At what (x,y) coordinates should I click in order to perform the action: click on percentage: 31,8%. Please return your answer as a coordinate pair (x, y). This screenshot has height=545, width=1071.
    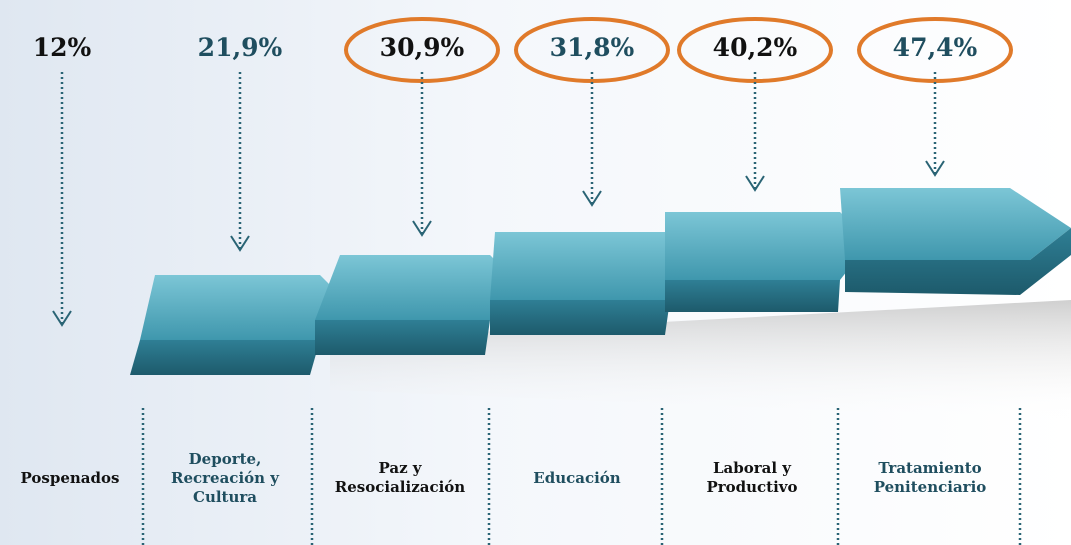
    Looking at the image, I should click on (592, 47).